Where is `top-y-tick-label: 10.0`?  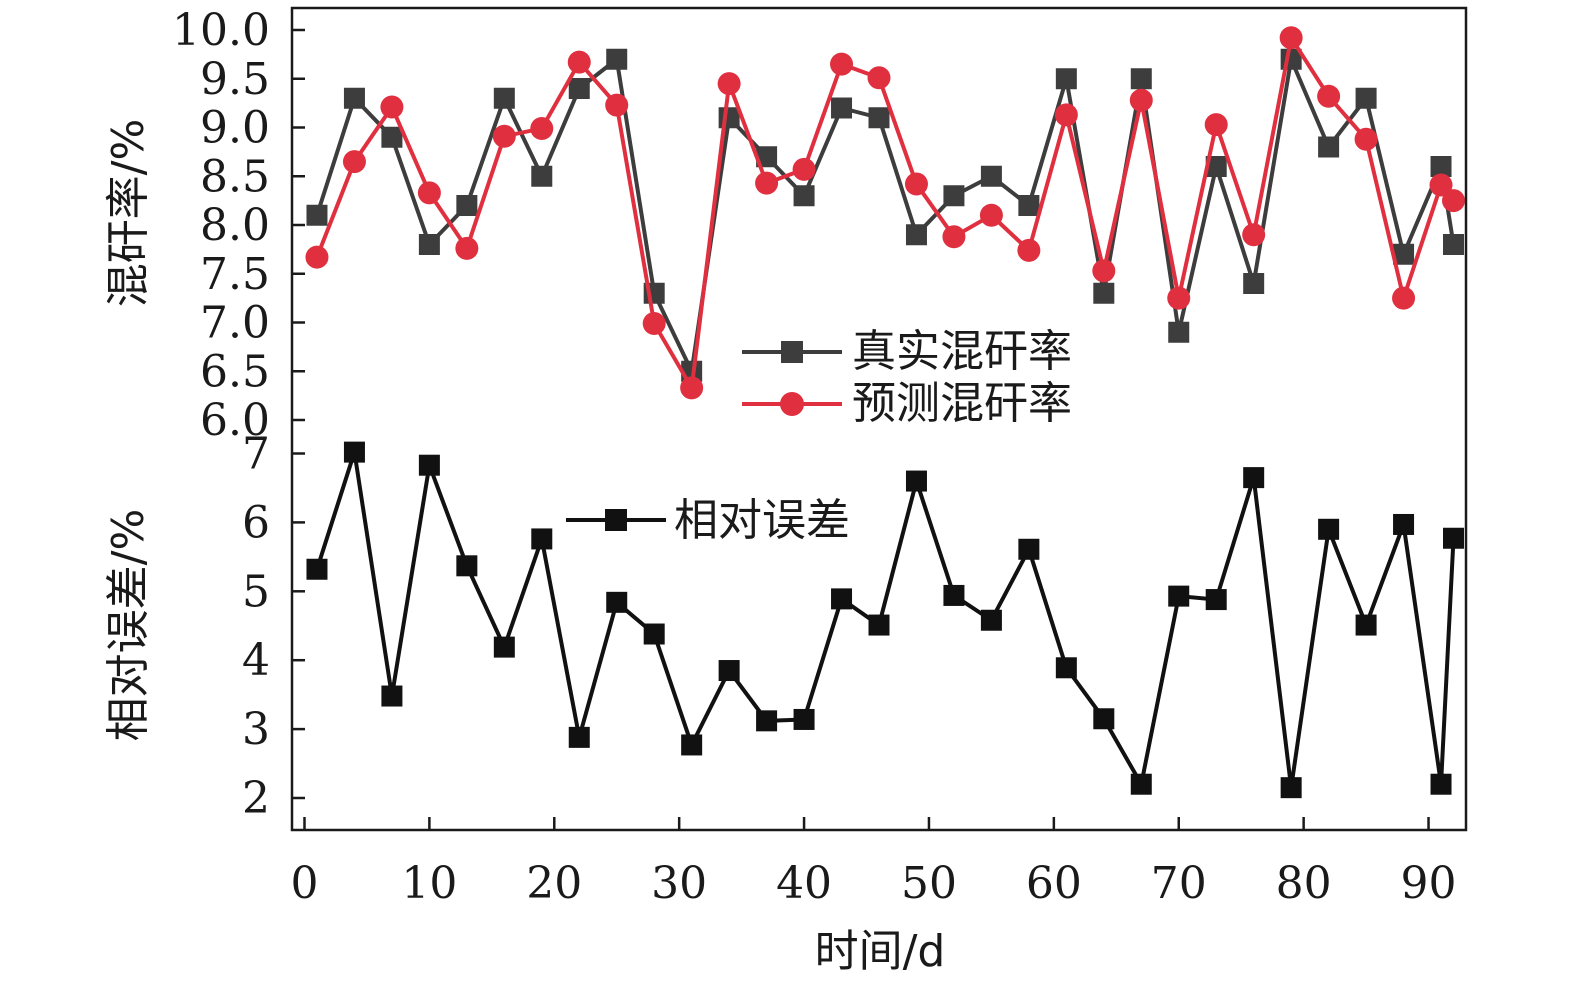 top-y-tick-label: 10.0 is located at coordinates (221, 30).